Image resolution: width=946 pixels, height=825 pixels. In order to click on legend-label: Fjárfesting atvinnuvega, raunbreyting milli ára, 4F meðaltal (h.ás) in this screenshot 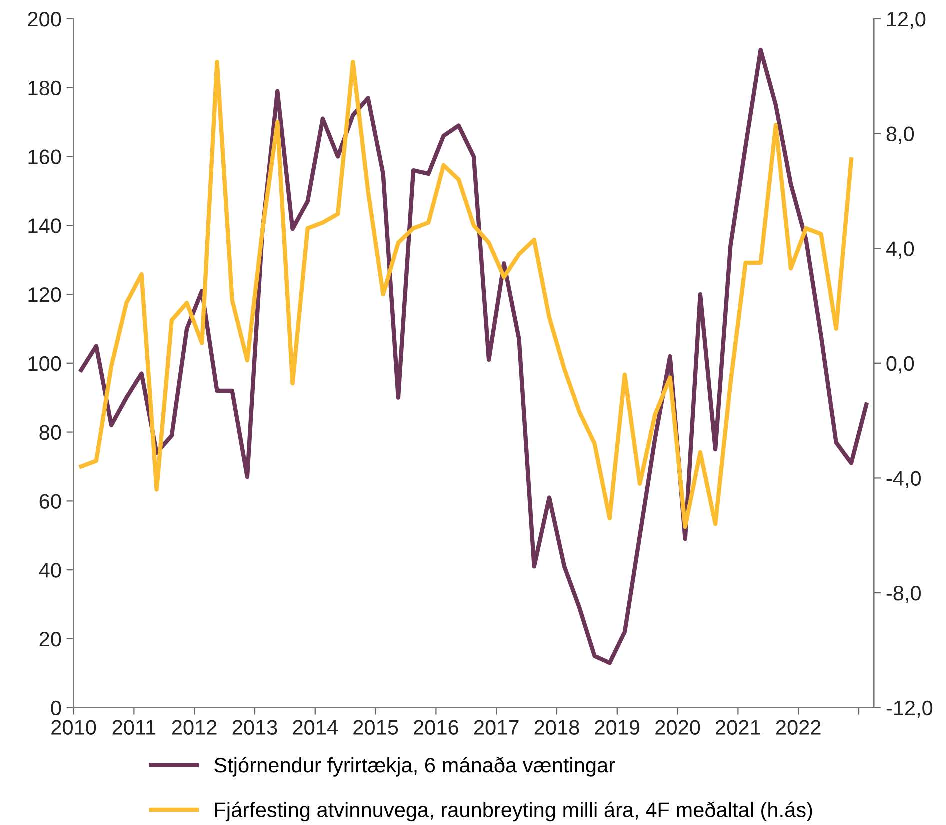, I will do `click(513, 812)`.